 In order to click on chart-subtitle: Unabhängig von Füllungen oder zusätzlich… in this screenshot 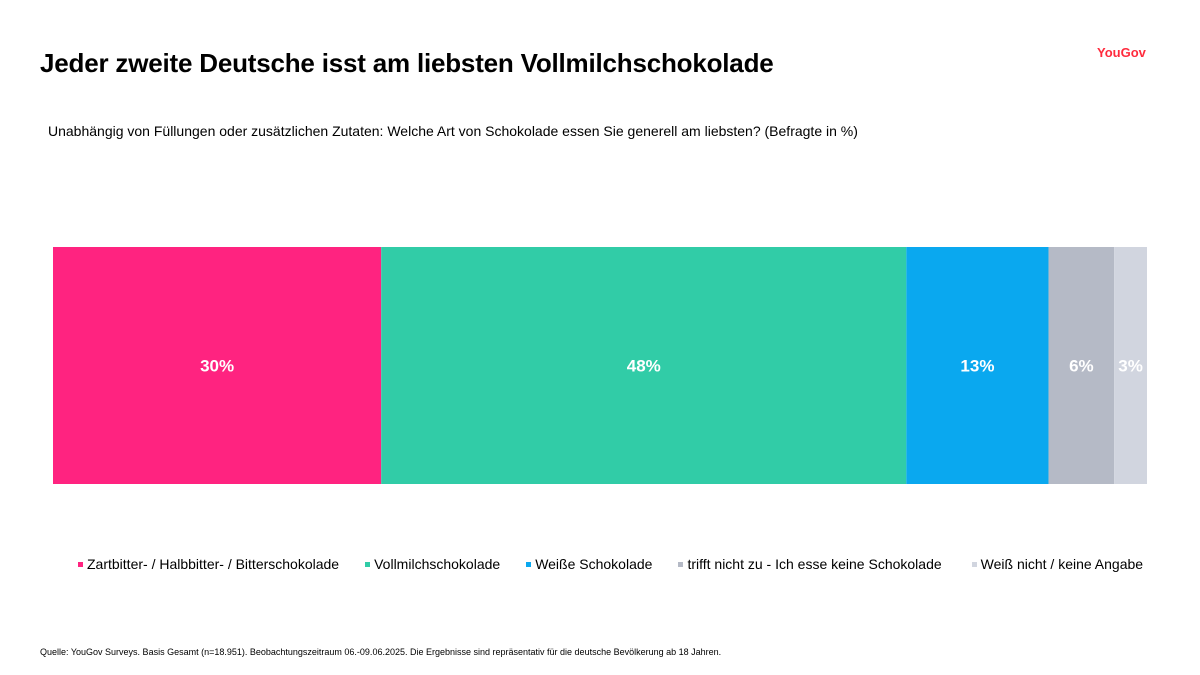, I will do `click(453, 131)`.